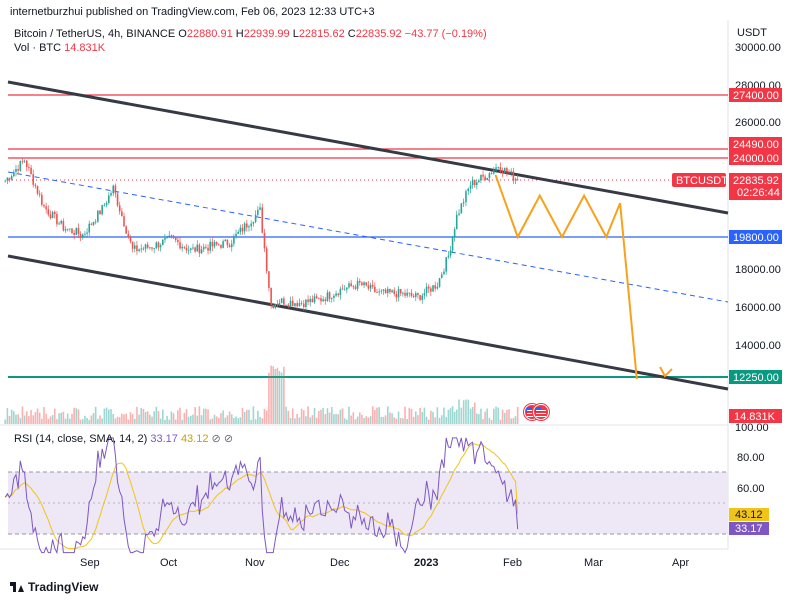 The width and height of the screenshot is (800, 601). Describe the element at coordinates (566, 277) in the screenshot. I see `projection-path` at that location.